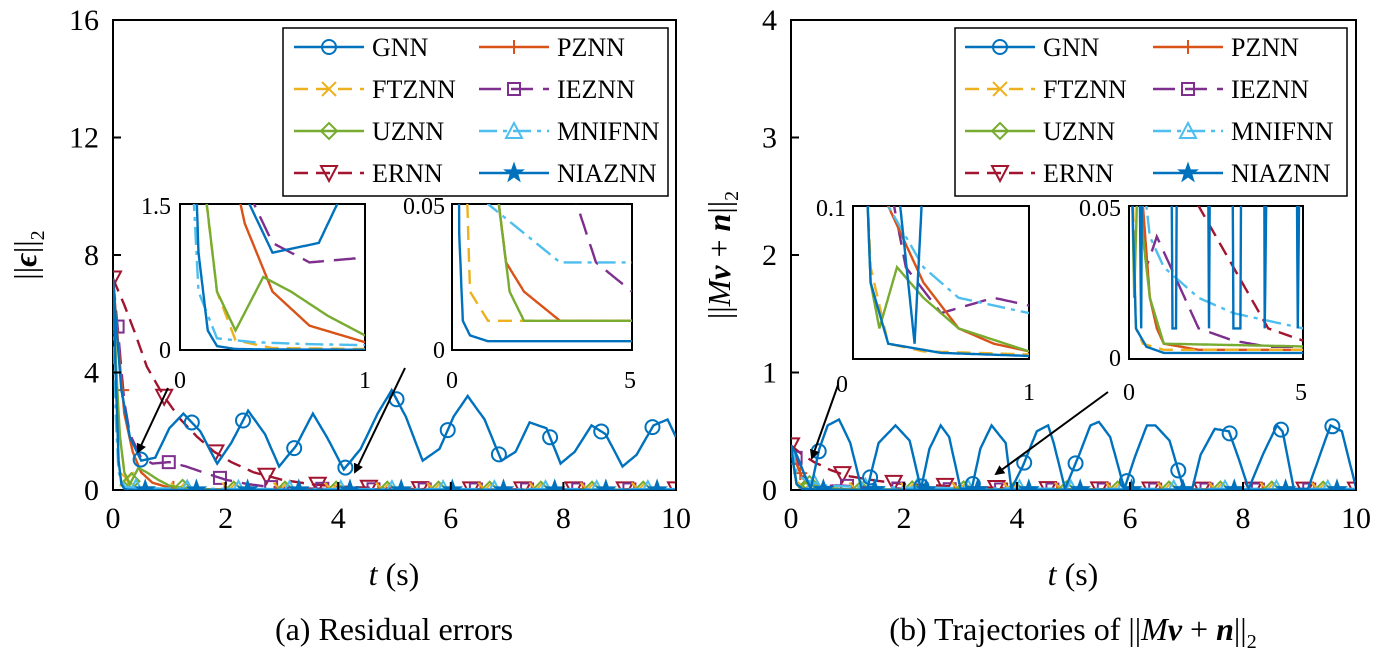 Image resolution: width=1386 pixels, height=653 pixels. Describe the element at coordinates (564, 263) in the screenshot. I see `a-inset2-series-uznn-line` at that location.